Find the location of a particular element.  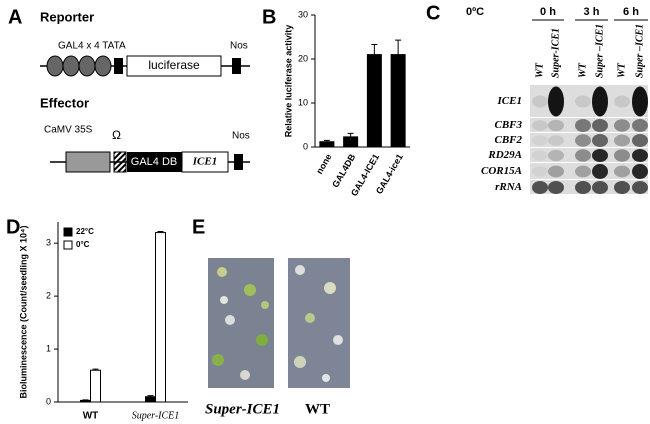

legend-label: 0°C is located at coordinates (83, 244).